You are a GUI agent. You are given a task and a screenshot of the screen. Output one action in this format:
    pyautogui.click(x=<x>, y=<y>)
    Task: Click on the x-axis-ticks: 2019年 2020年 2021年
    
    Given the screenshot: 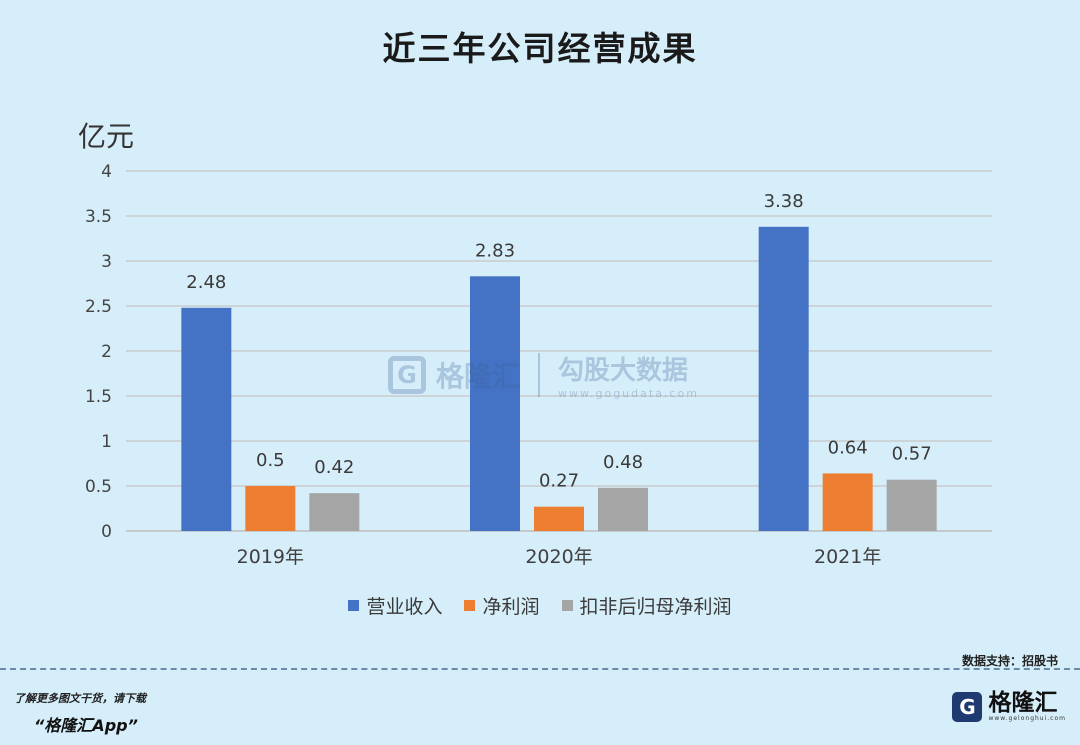 What is the action you would take?
    pyautogui.click(x=559, y=557)
    